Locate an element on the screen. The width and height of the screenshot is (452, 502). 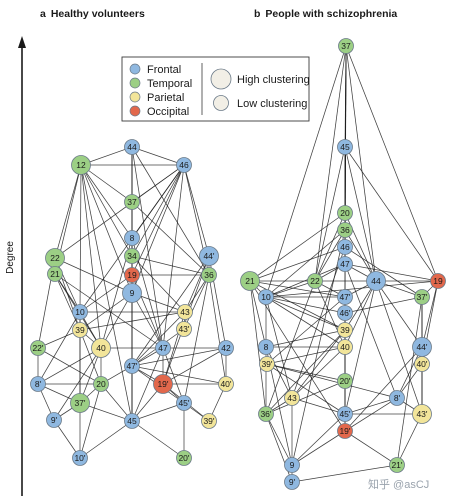
healthy-node-label: 47 is located at coordinates (163, 348).